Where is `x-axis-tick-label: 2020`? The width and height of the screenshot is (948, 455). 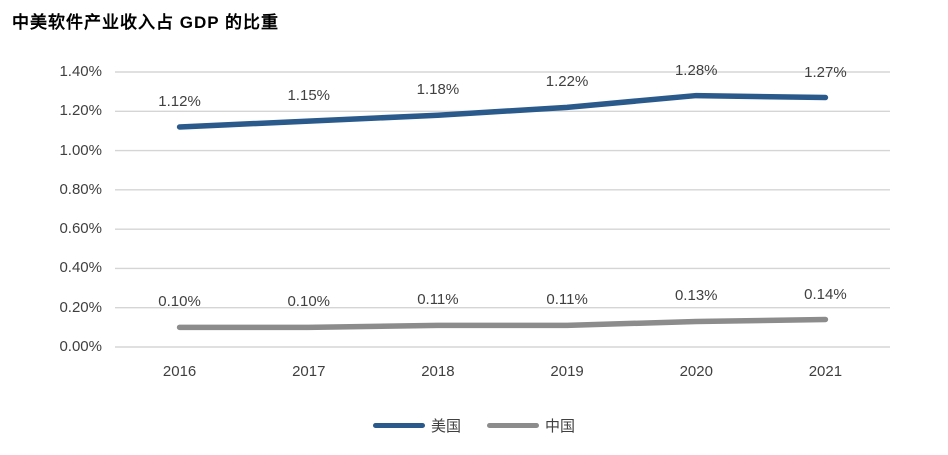 x-axis-tick-label: 2020 is located at coordinates (696, 371).